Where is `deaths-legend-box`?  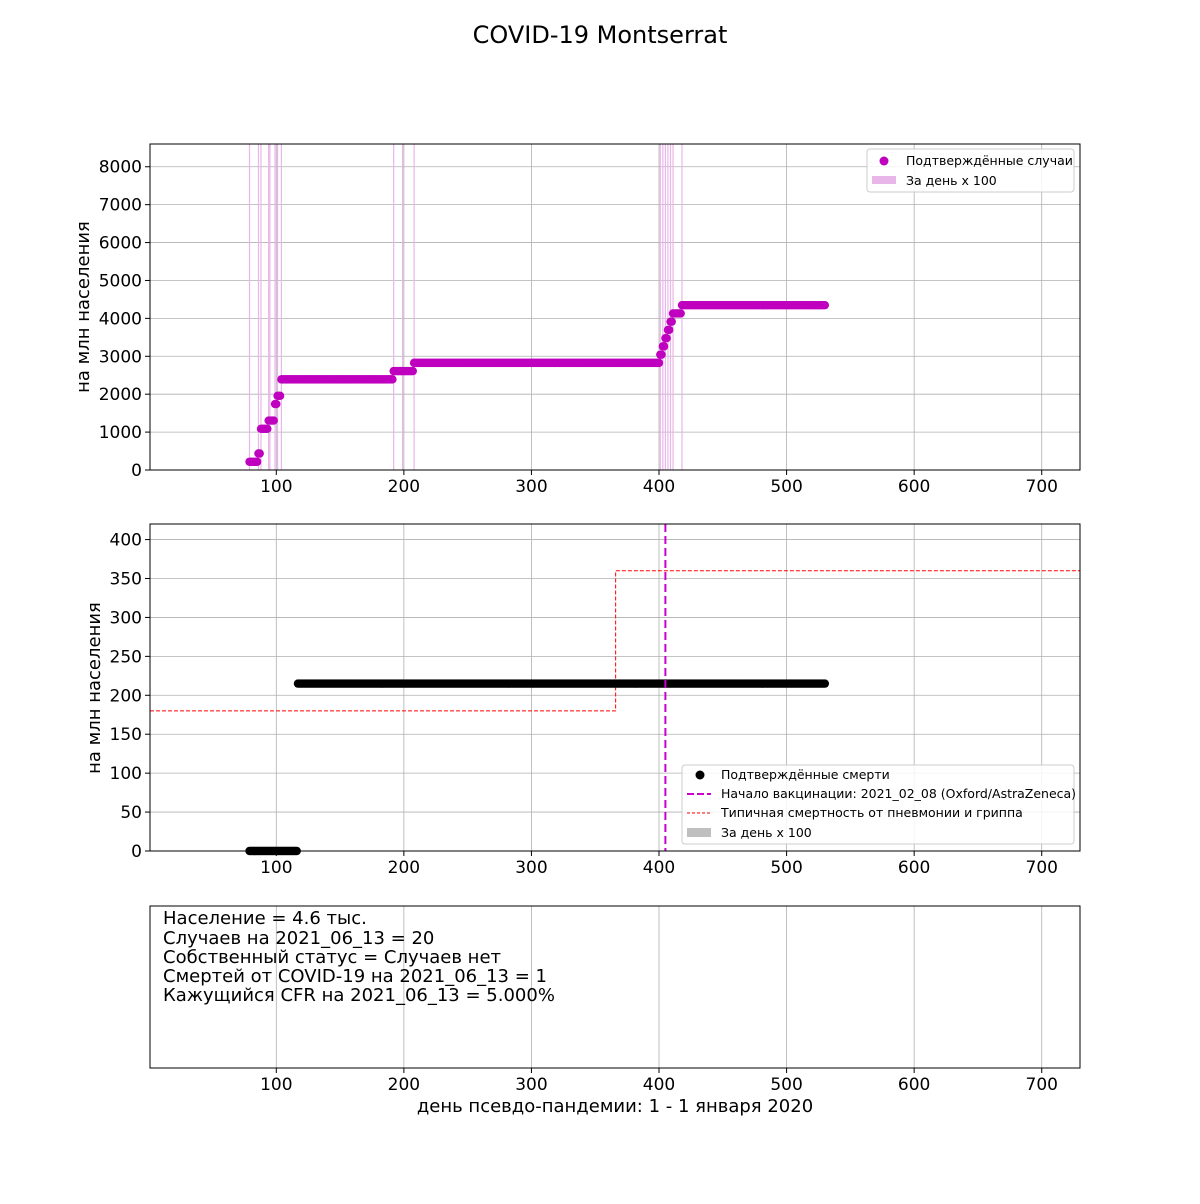 deaths-legend-box is located at coordinates (878, 804).